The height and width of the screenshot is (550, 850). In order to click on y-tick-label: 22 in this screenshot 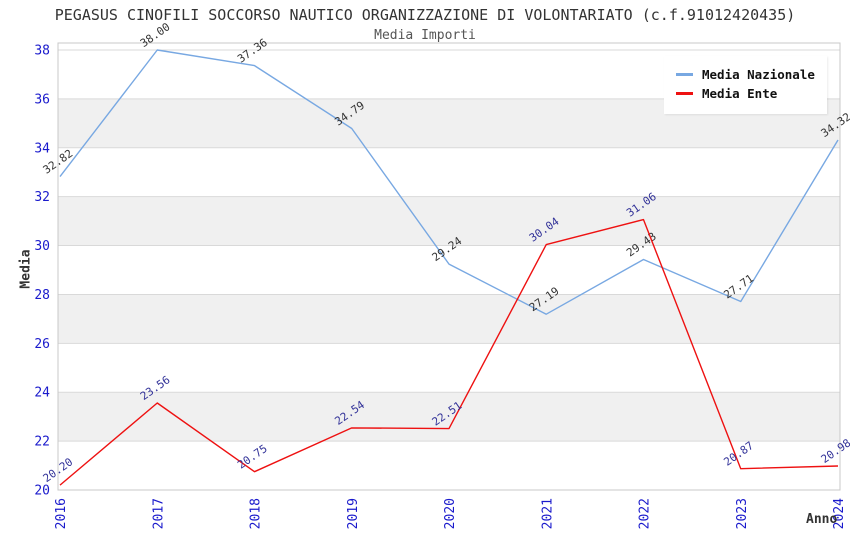, I will do `click(42, 442)`.